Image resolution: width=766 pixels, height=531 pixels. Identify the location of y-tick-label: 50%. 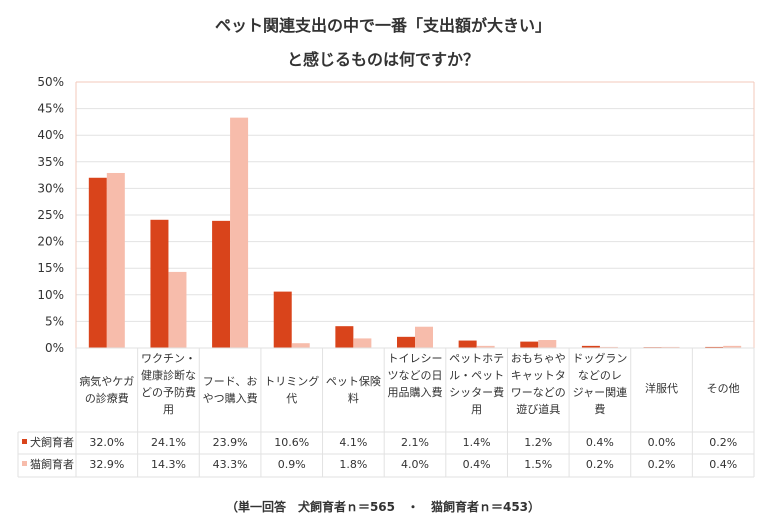
(50, 82).